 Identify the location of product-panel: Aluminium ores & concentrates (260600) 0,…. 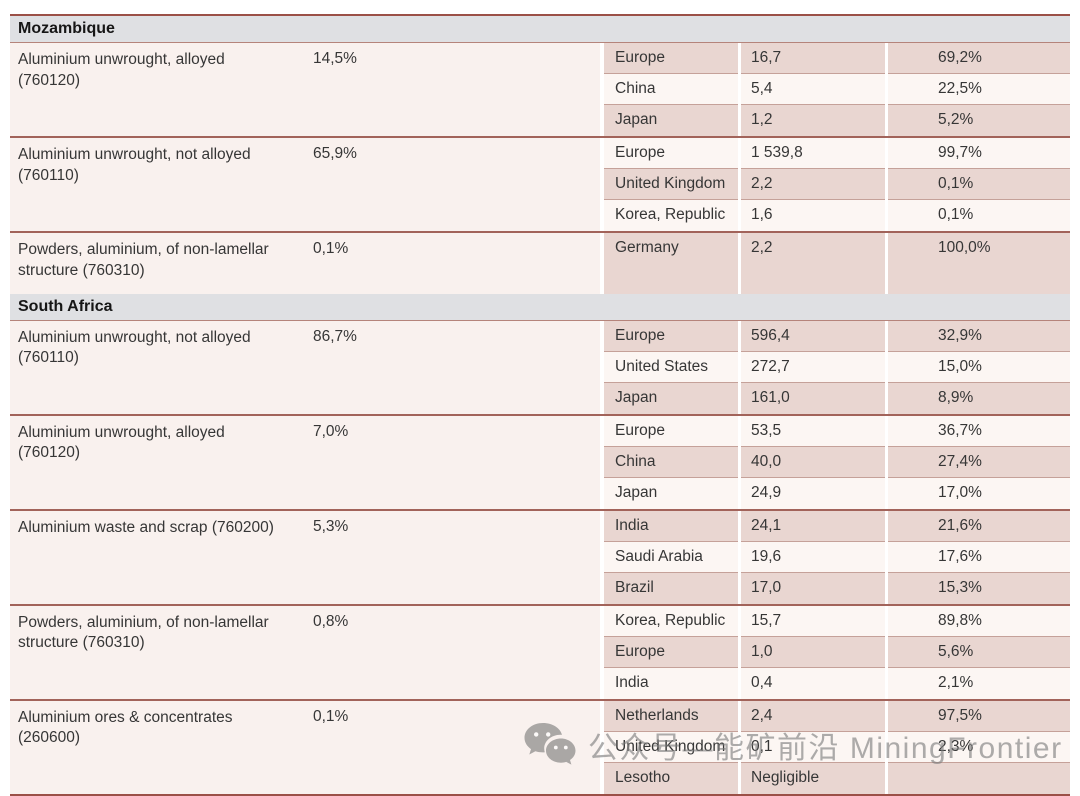
(305, 747).